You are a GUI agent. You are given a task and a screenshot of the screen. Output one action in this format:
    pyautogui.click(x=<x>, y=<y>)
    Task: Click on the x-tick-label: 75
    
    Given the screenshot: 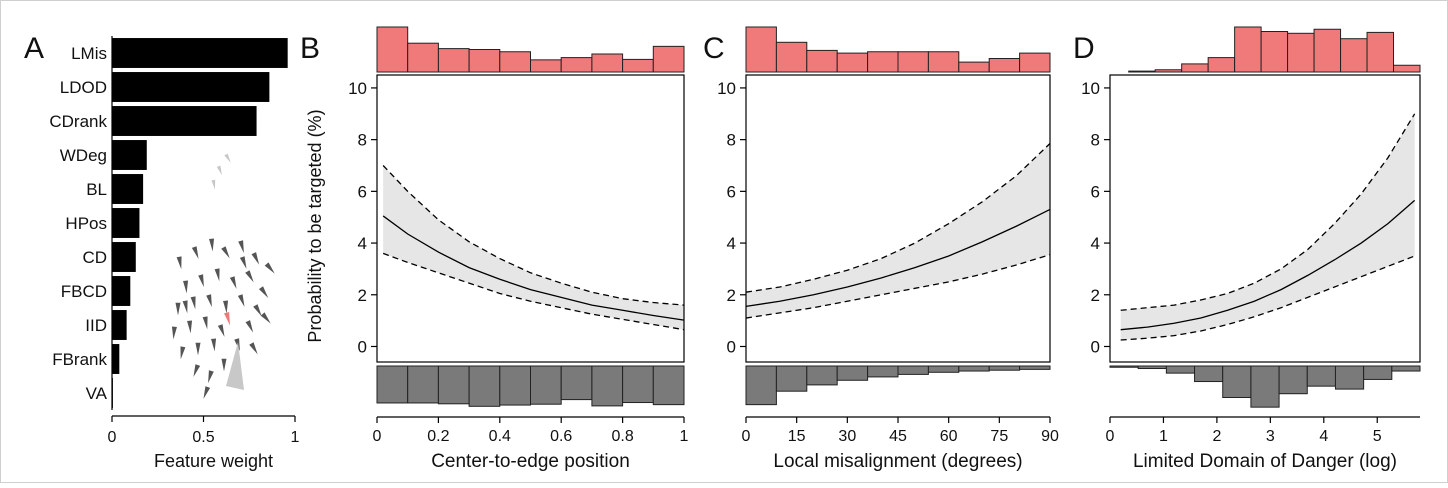 What is the action you would take?
    pyautogui.click(x=999, y=436)
    